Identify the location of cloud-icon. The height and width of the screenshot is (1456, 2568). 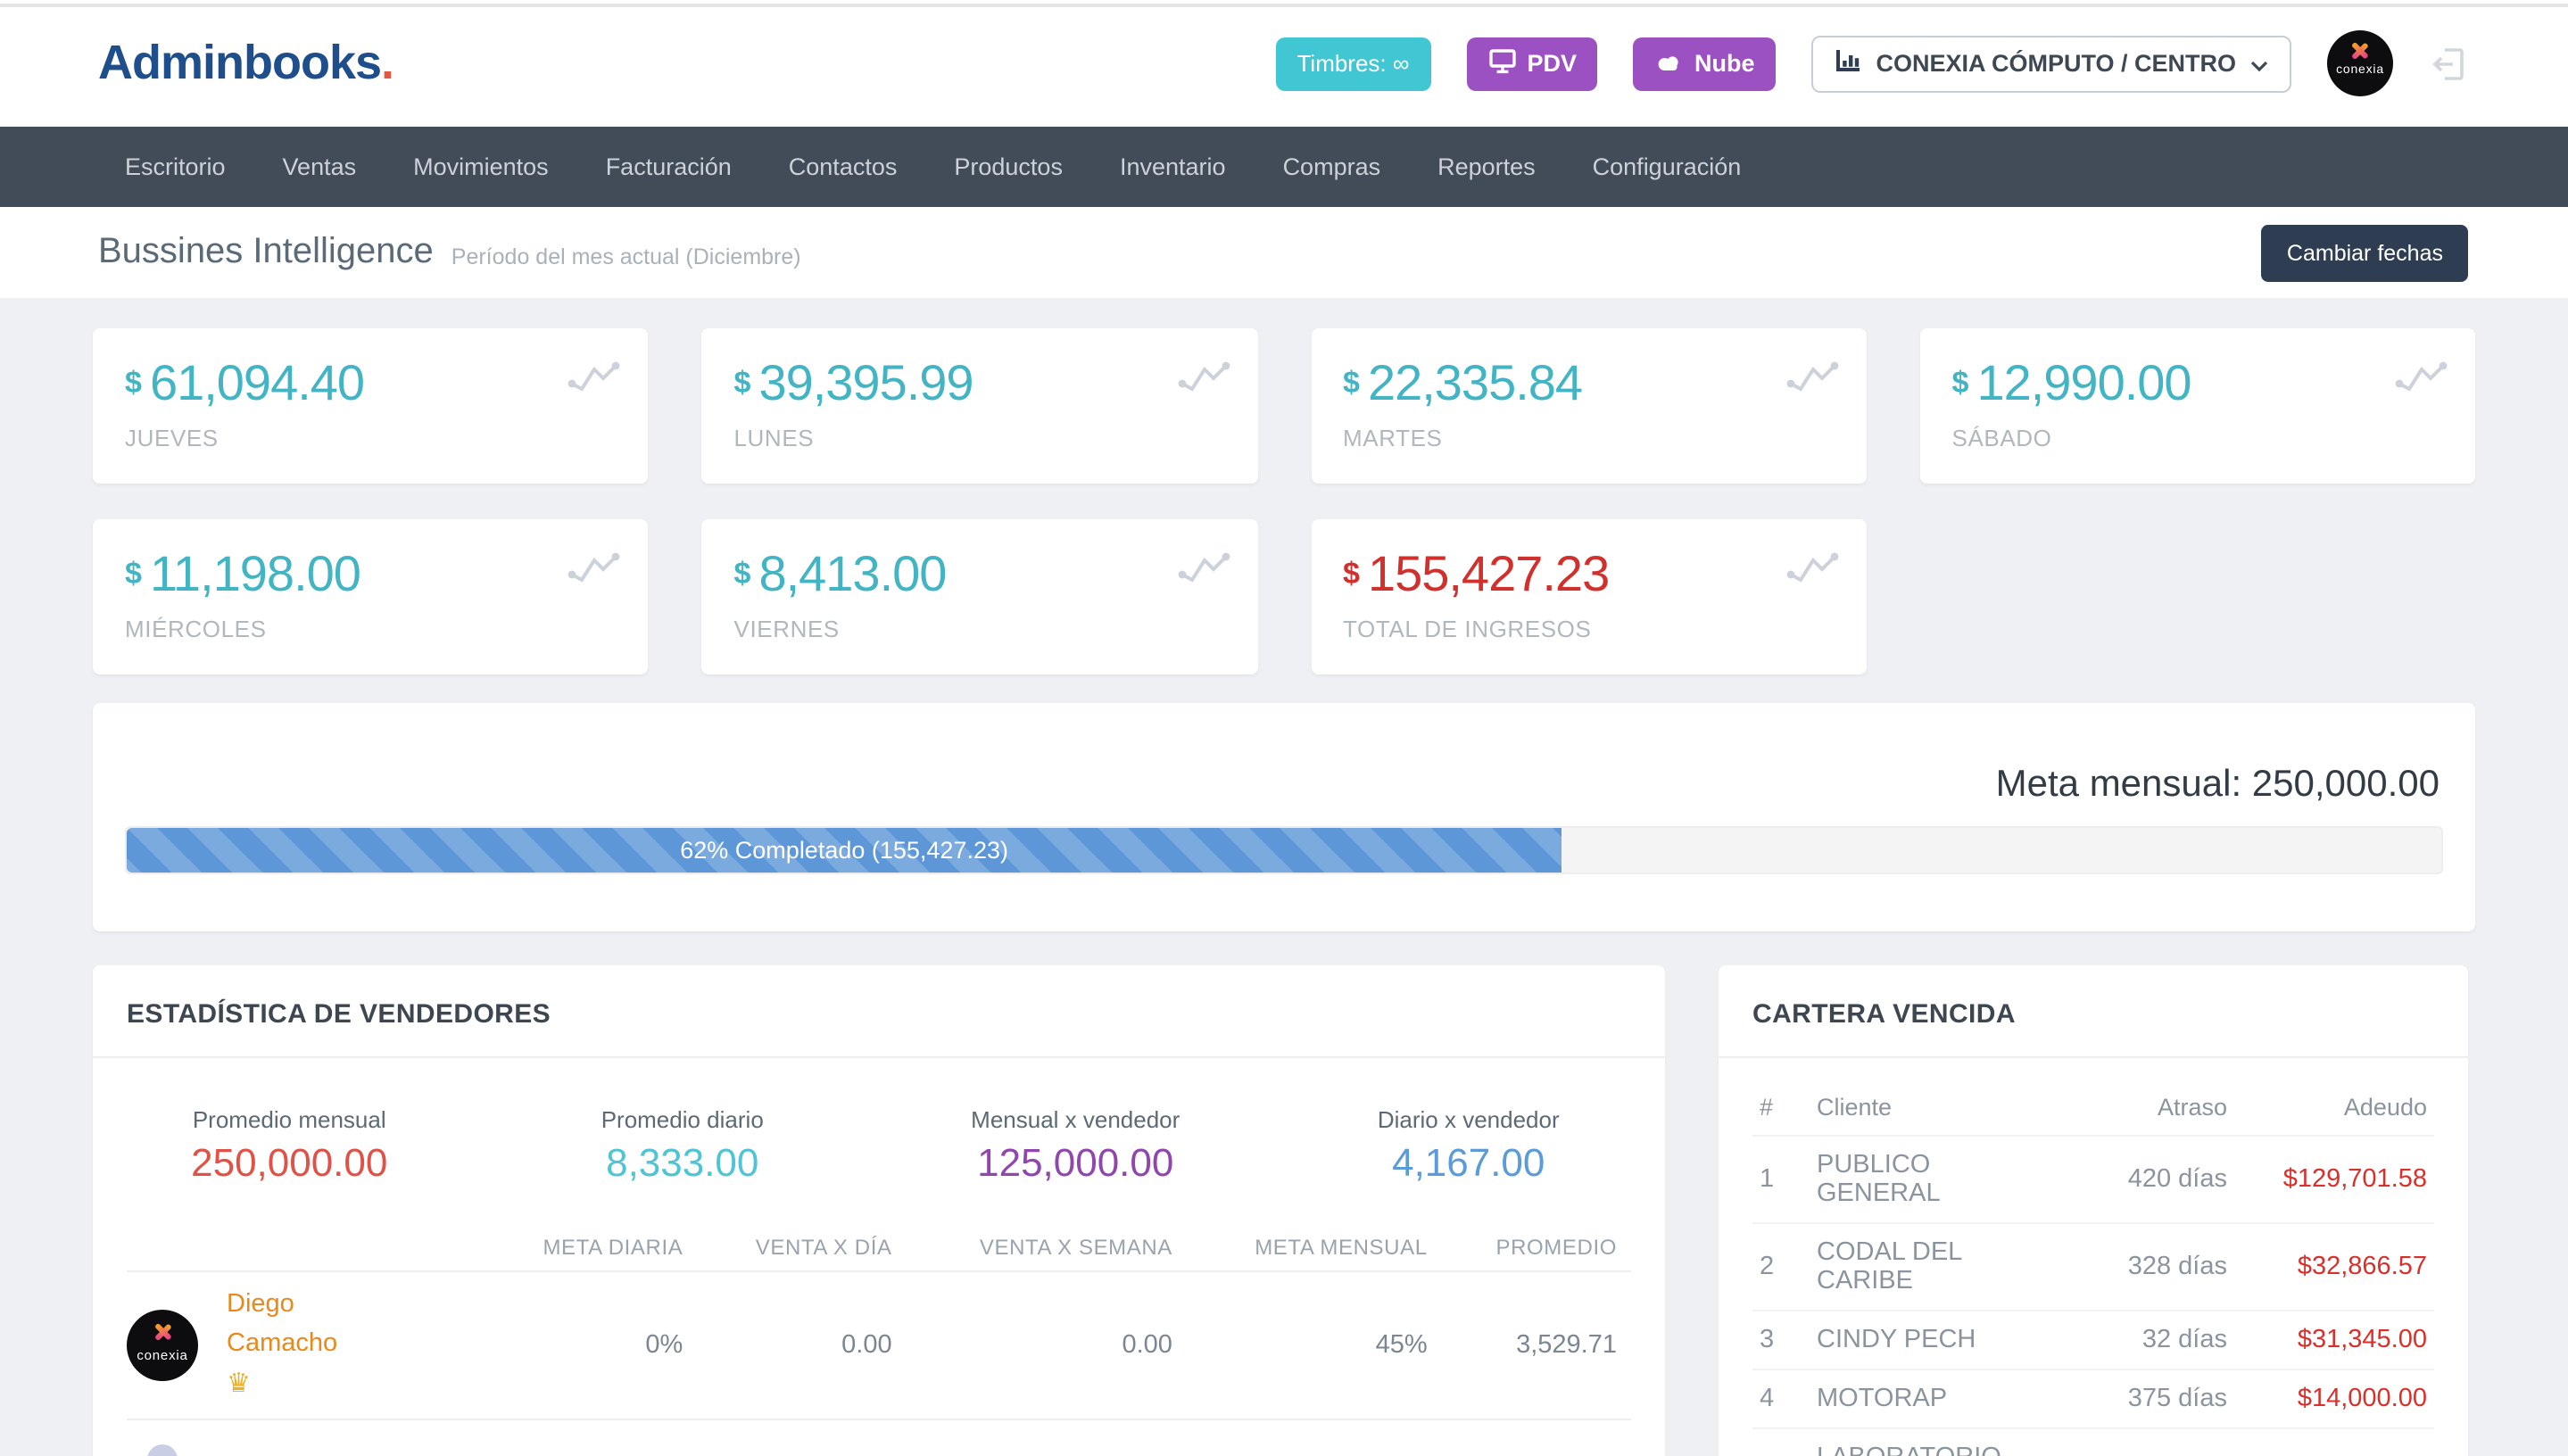
(1669, 63).